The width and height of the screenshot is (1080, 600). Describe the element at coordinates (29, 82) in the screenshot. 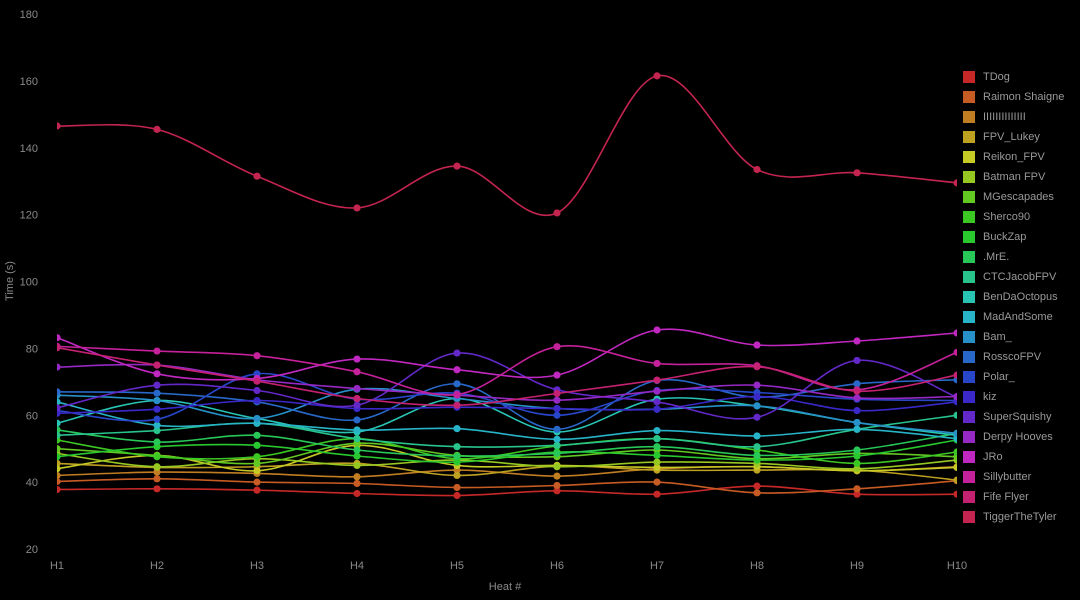

I see `y-tick-label: 160` at that location.